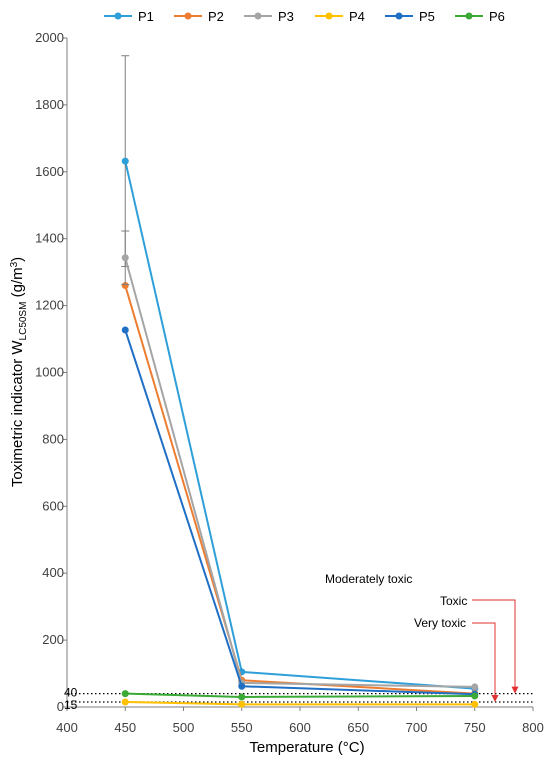 The image size is (550, 761). I want to click on y-axis-title: Toximetric indicator WLC50SM (g/m3), so click(19, 372).